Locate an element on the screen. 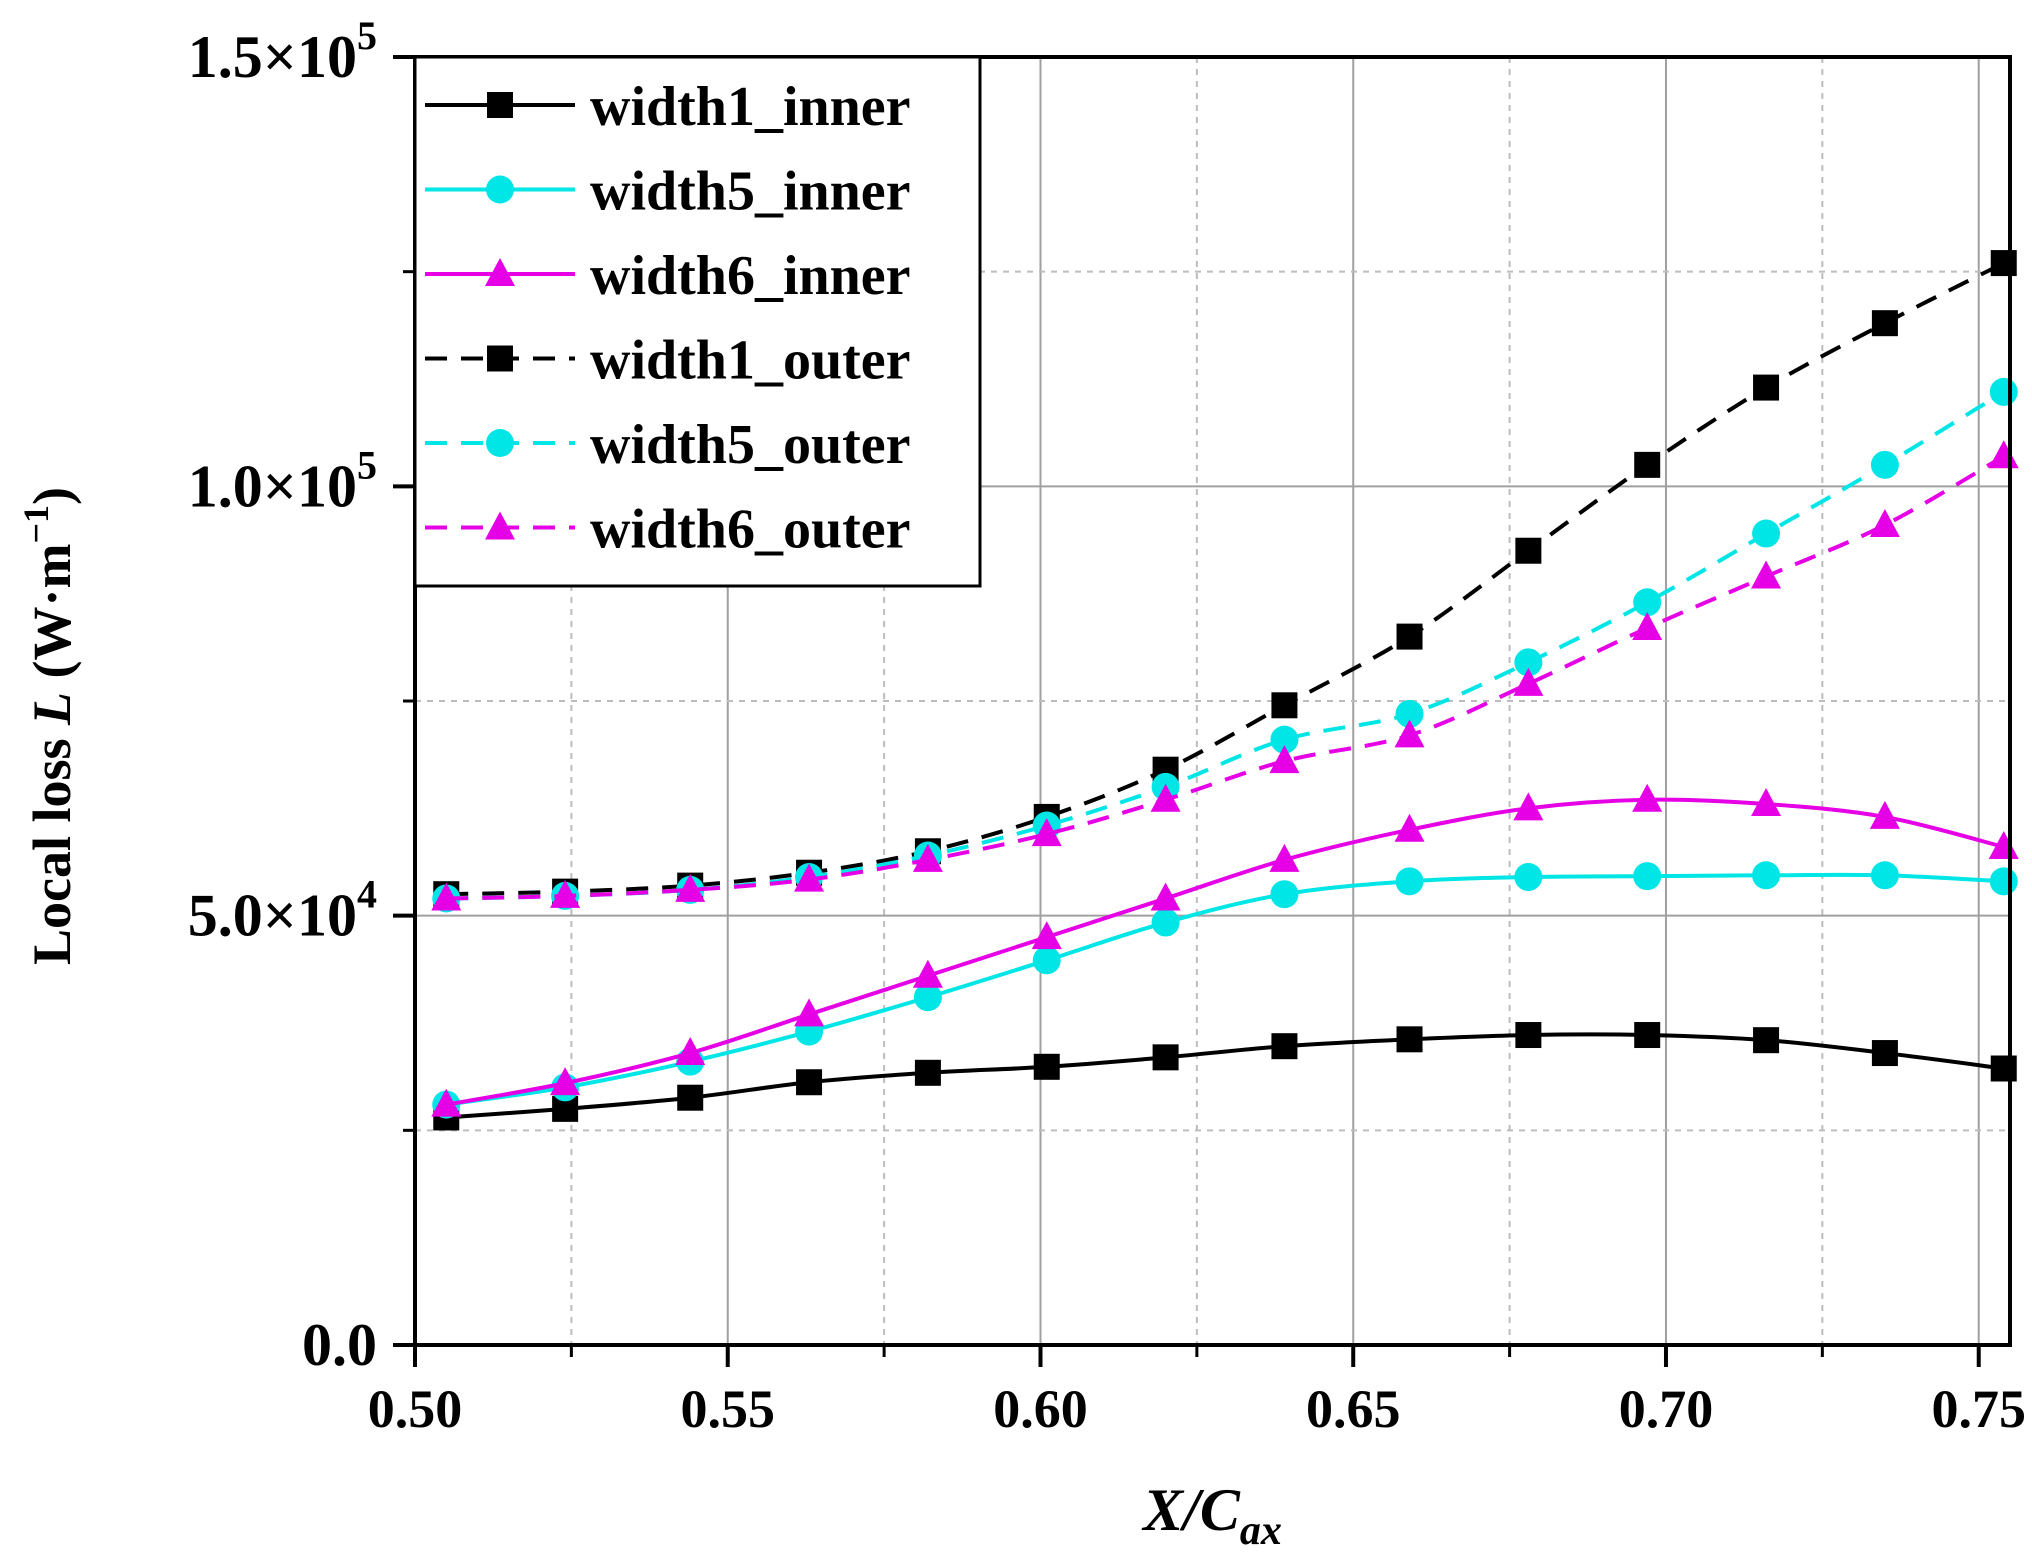 This screenshot has width=2032, height=1563. y-axis-title-main: Local loss is located at coordinates (52, 851).